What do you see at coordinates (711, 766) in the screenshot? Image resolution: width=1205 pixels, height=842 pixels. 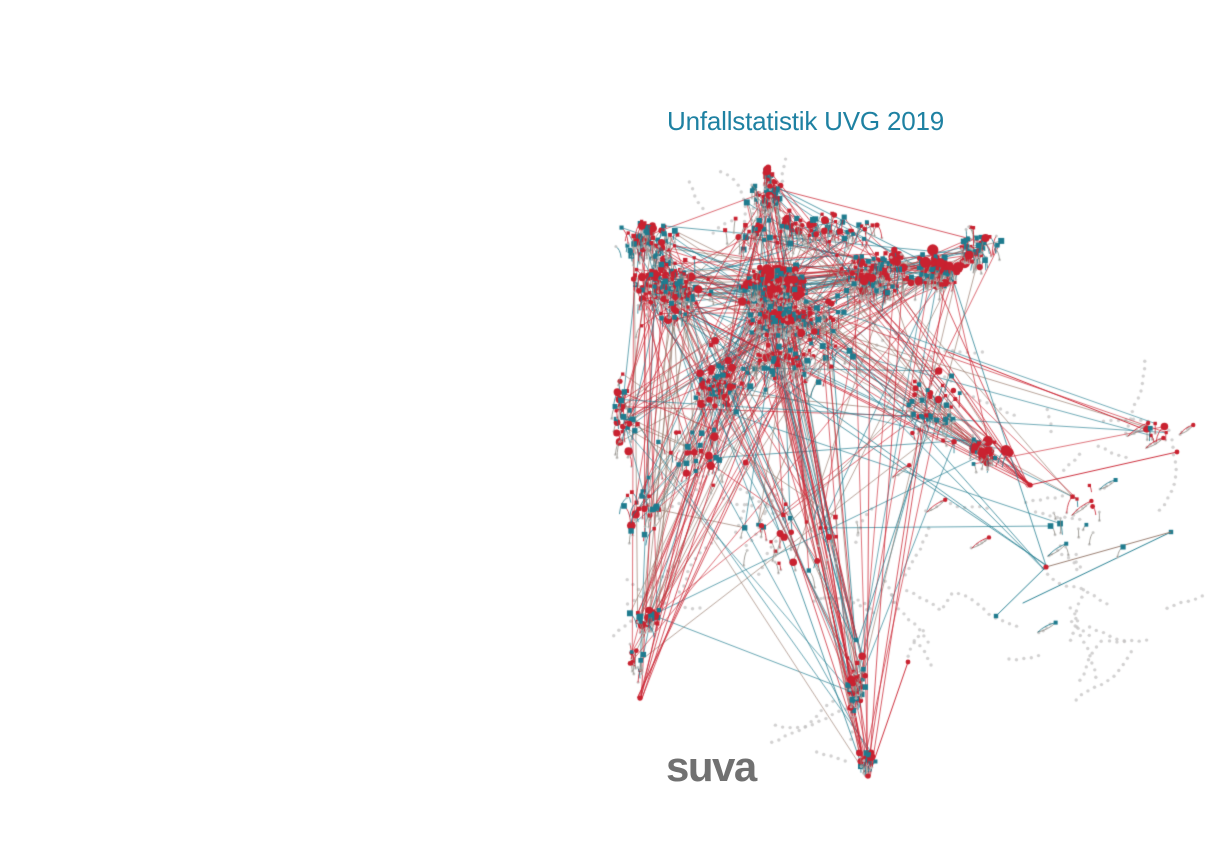 I see `suva-logo: suva` at bounding box center [711, 766].